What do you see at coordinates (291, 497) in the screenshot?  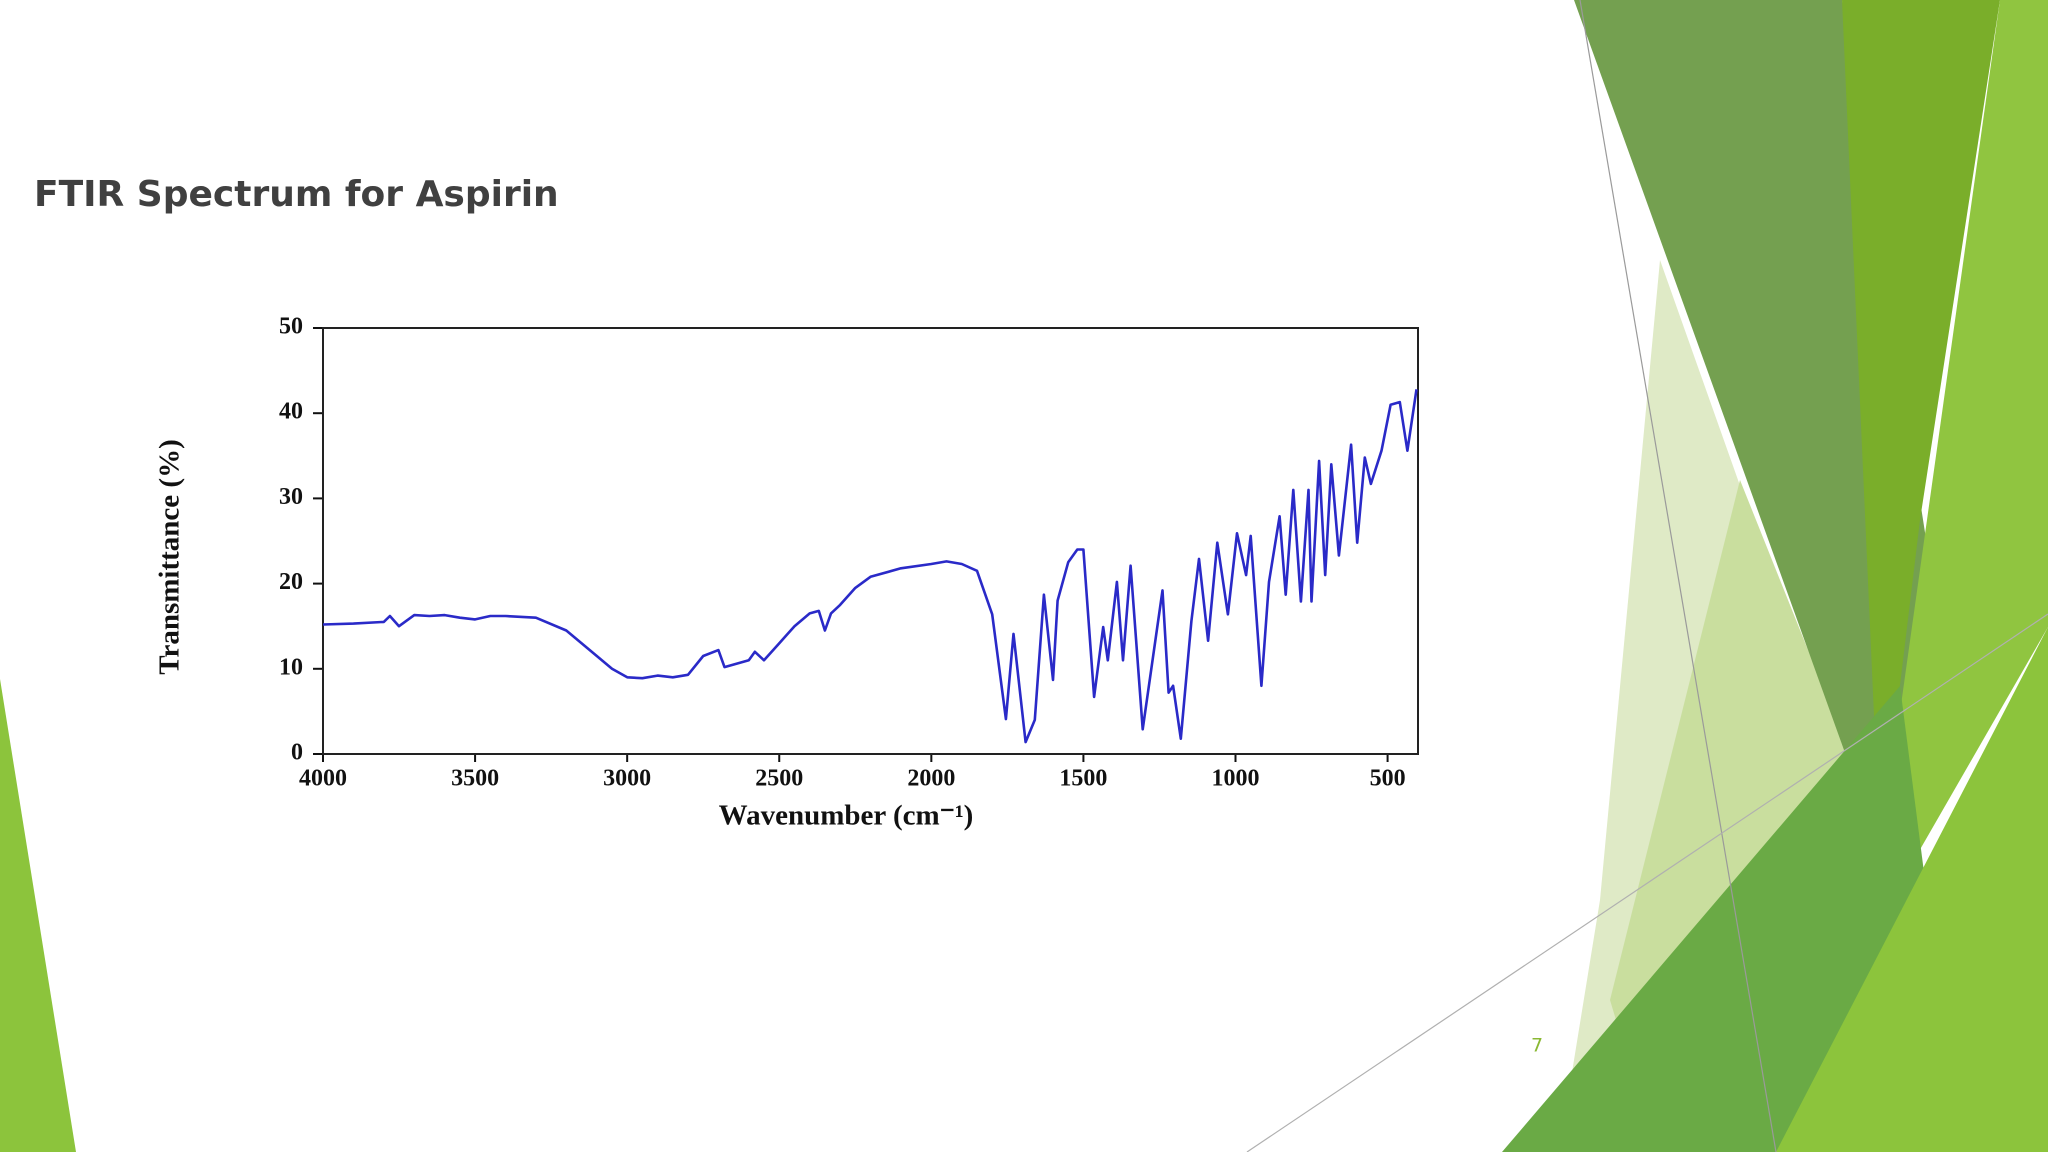 I see `y-tick-label: 30` at bounding box center [291, 497].